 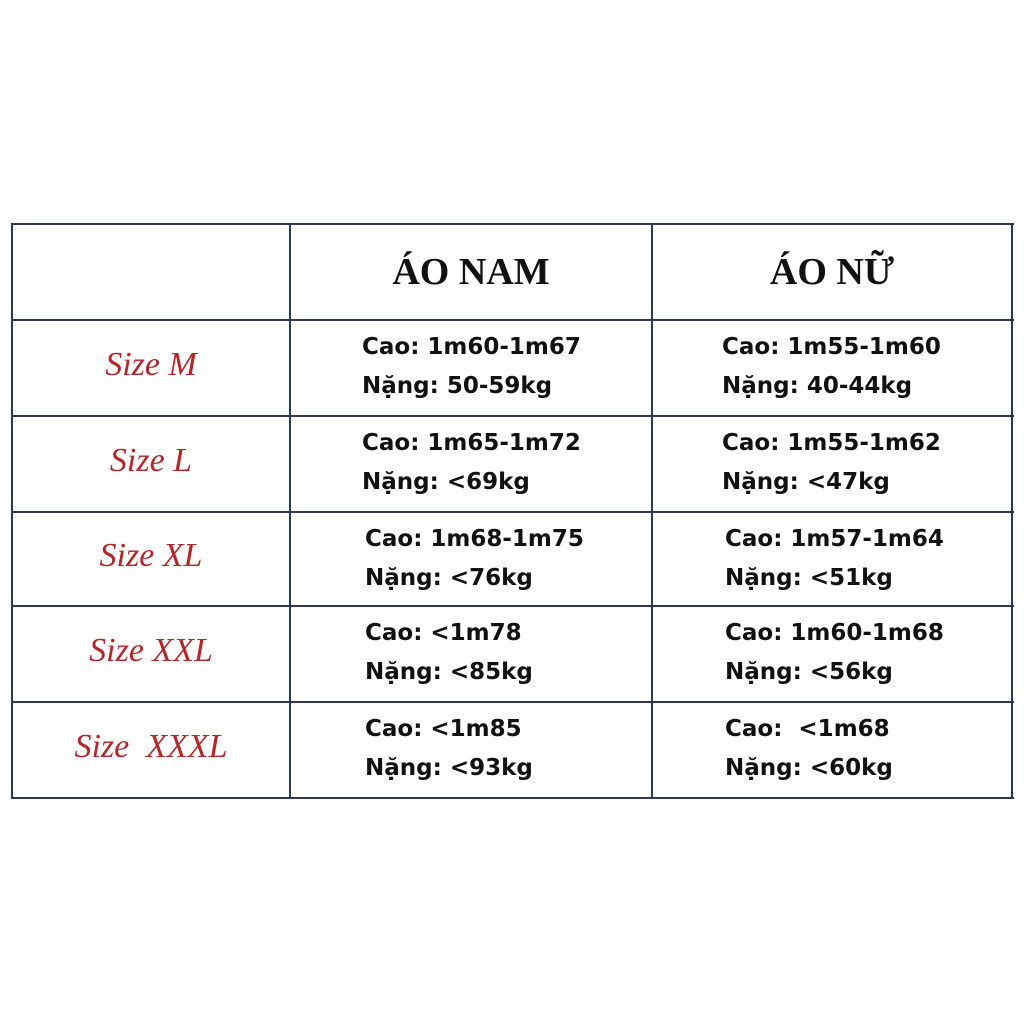 What do you see at coordinates (449, 672) in the screenshot?
I see `size-detail: Nặng: <85kg` at bounding box center [449, 672].